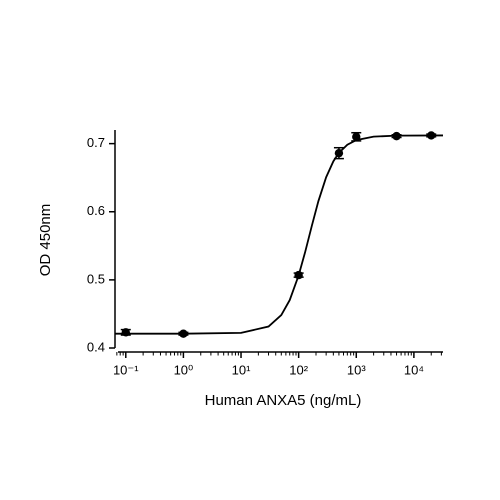  Describe the element at coordinates (283, 400) in the screenshot. I see `x-axis-title: Human ANXA5 (ng/mL)` at that location.